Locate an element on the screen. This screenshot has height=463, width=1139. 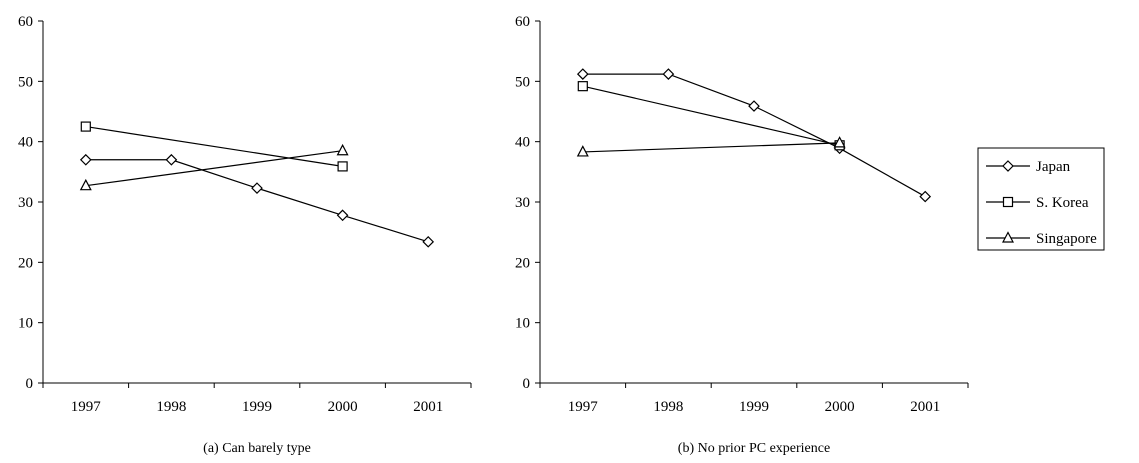
legend-label-japan: Japan is located at coordinates (1053, 167).